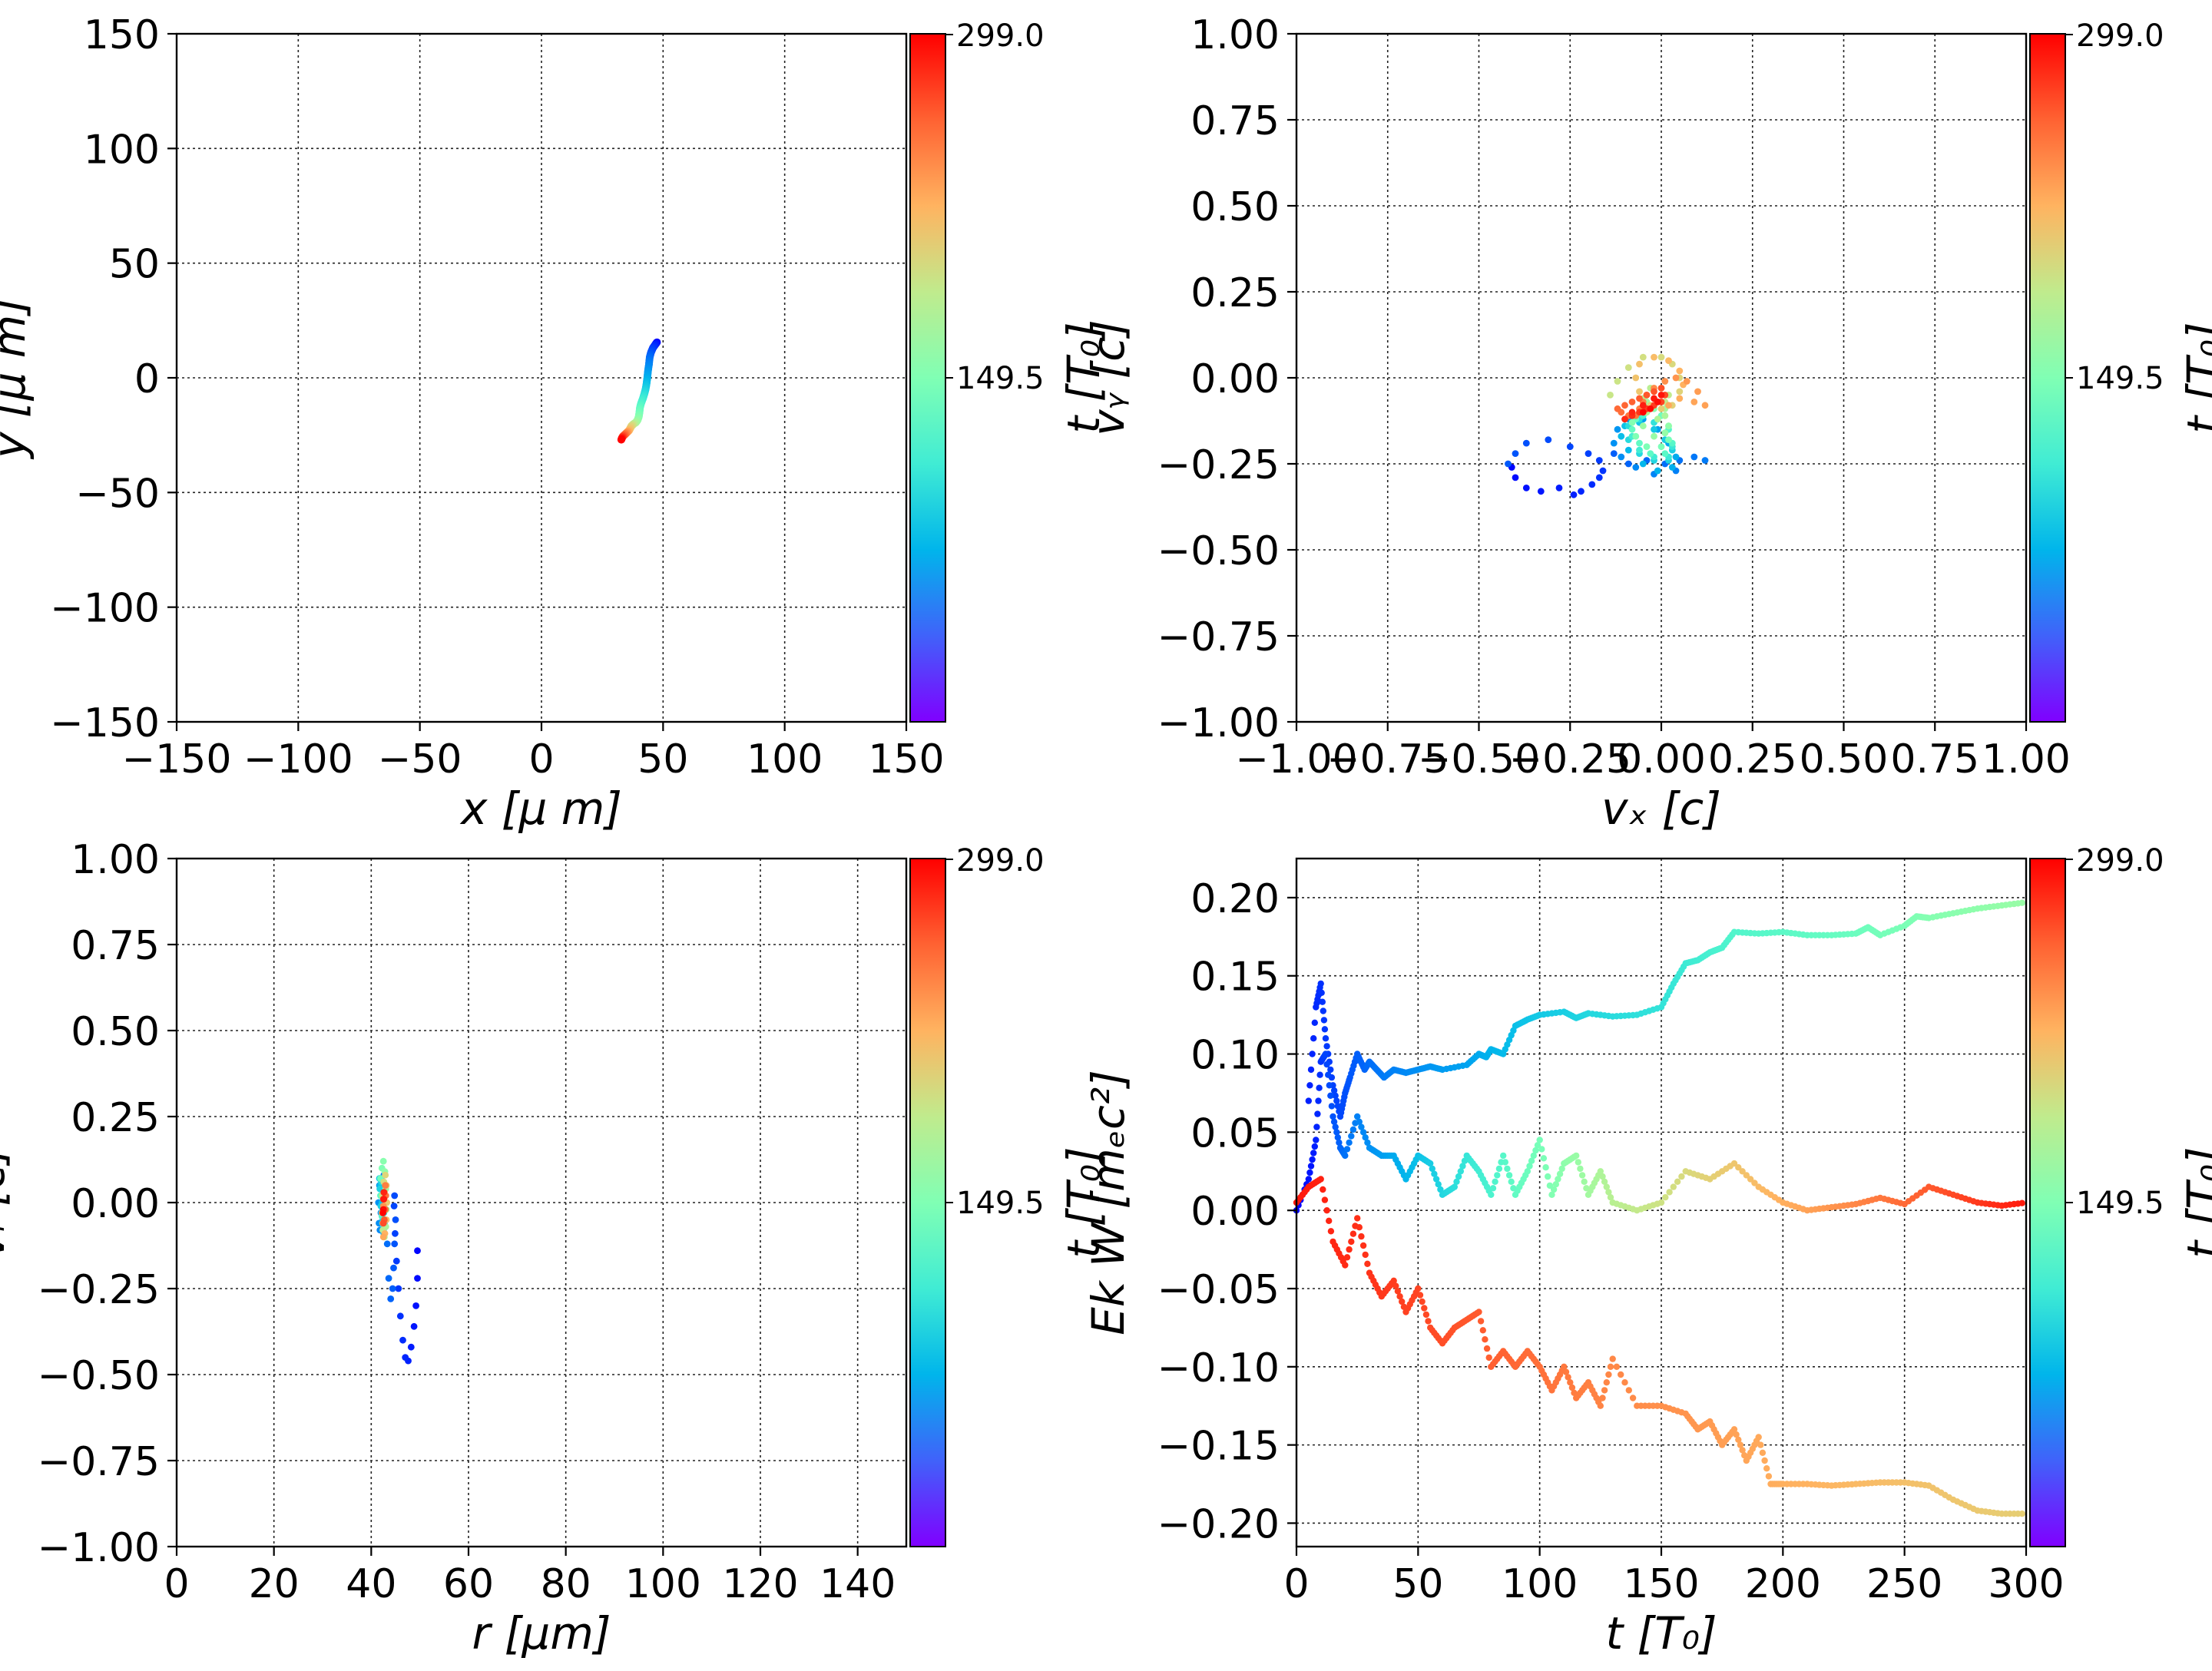  I want to click on x-tick-label: 0.00, so click(1661, 759).